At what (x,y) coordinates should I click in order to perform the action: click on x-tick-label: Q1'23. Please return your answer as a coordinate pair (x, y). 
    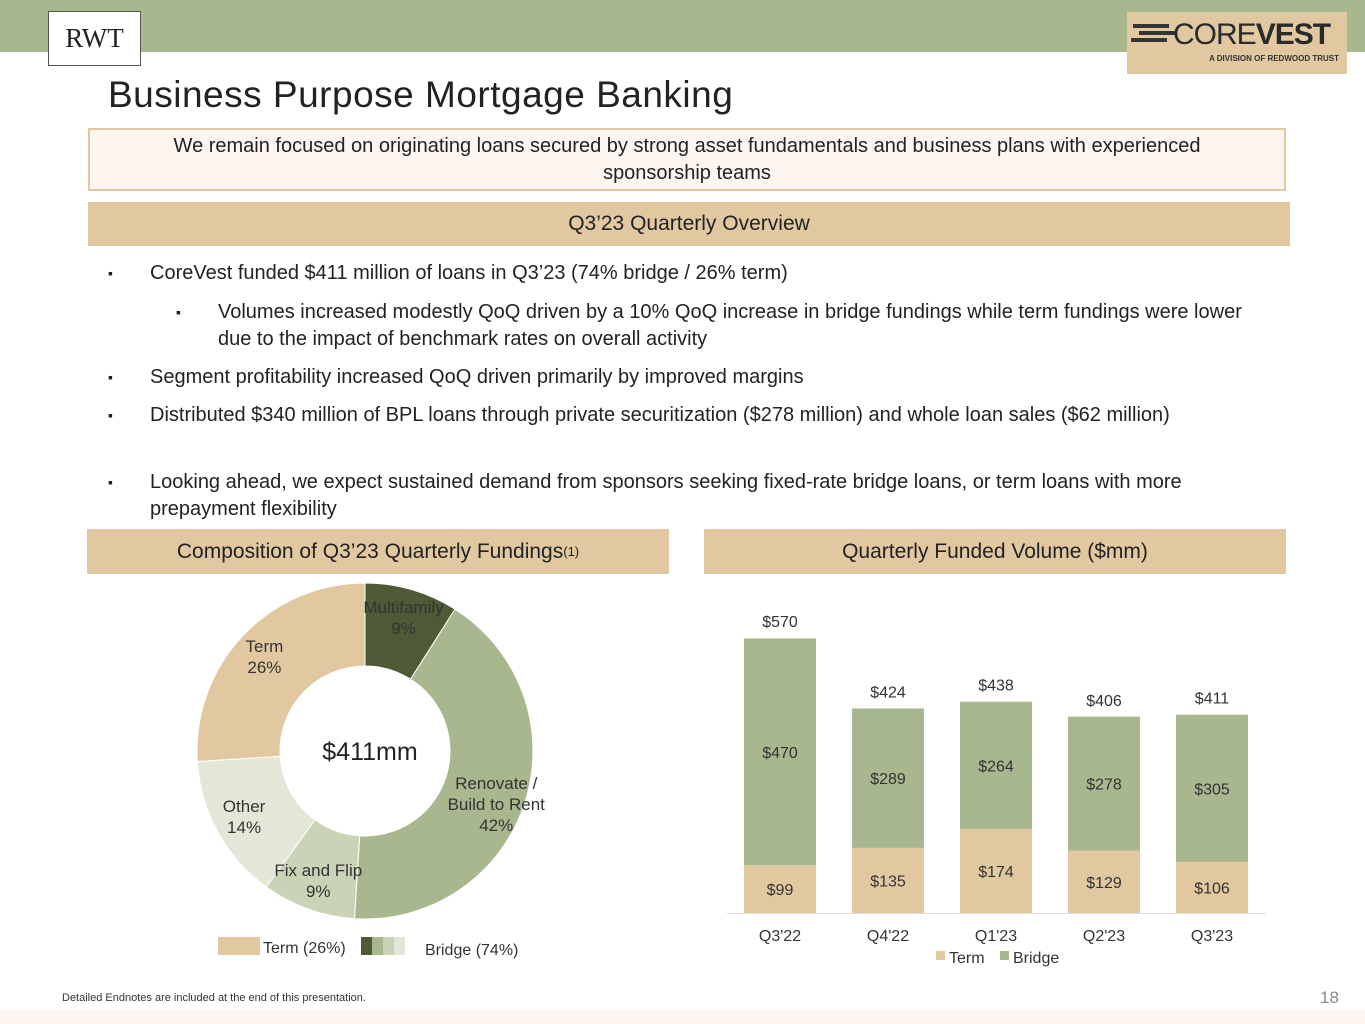
    Looking at the image, I should click on (996, 936).